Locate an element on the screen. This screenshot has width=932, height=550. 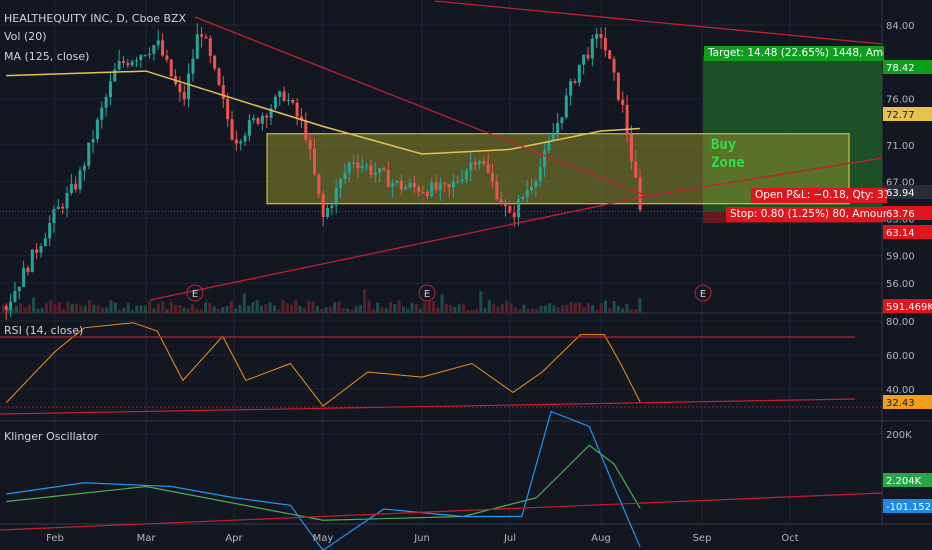
entry-price-tag-bg is located at coordinates (907, 213).